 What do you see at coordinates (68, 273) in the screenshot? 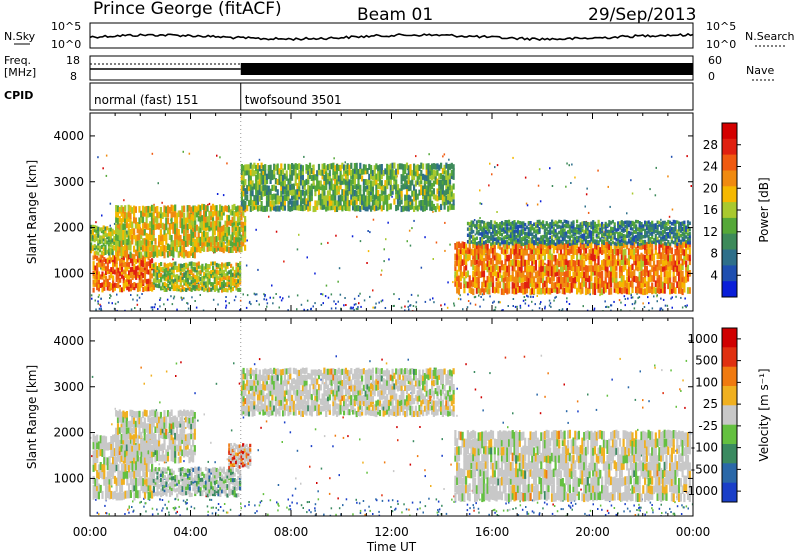
I see `power-ytick-label: 1000` at bounding box center [68, 273].